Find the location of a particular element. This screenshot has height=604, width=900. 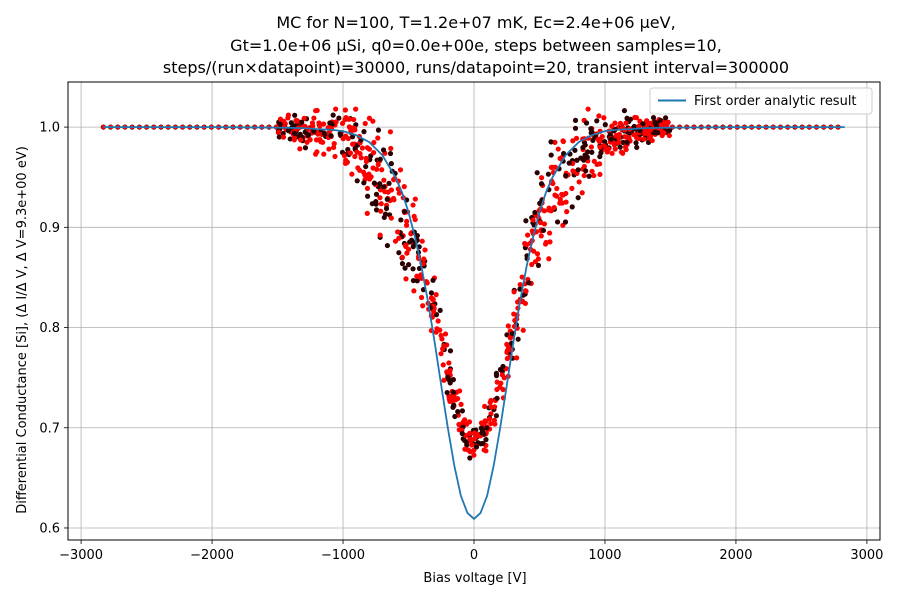

y-tick-label: 0.8 is located at coordinates (49, 328).